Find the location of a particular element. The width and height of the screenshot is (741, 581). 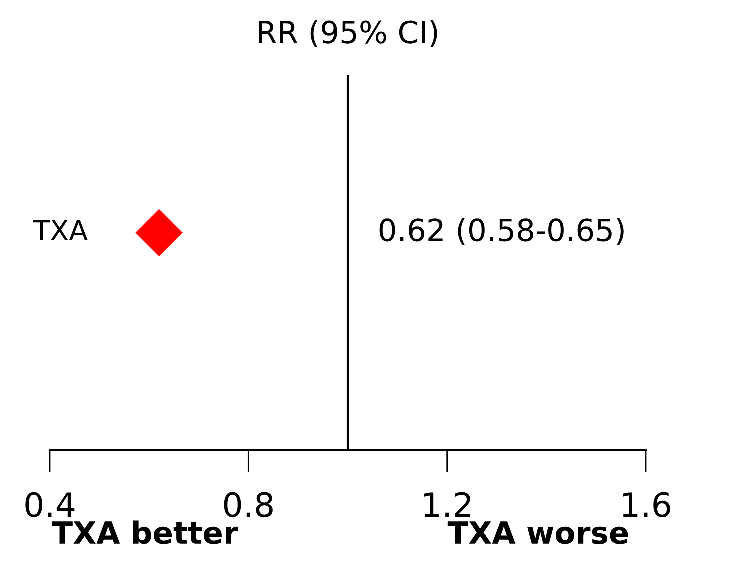

x-tick-label: 0.4 is located at coordinates (50, 505).